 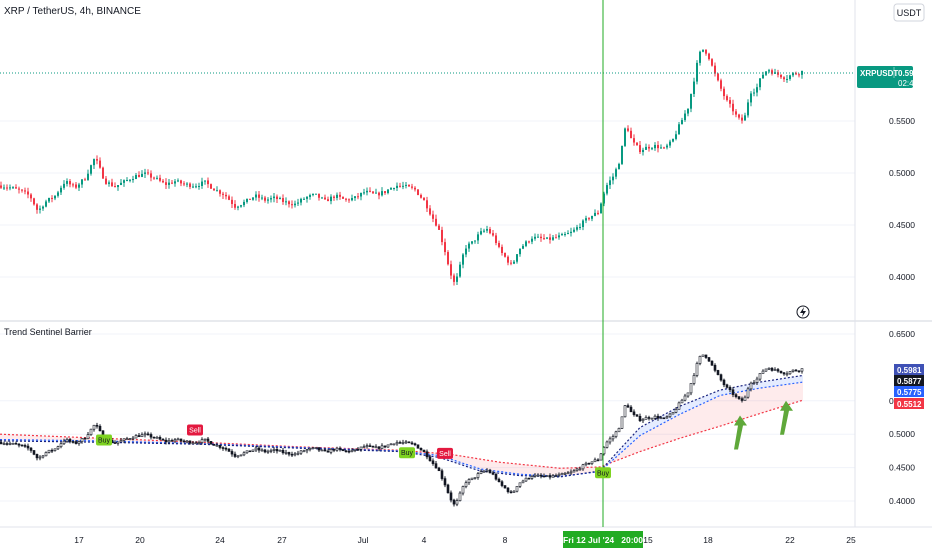 I want to click on currency-button, so click(x=909, y=12).